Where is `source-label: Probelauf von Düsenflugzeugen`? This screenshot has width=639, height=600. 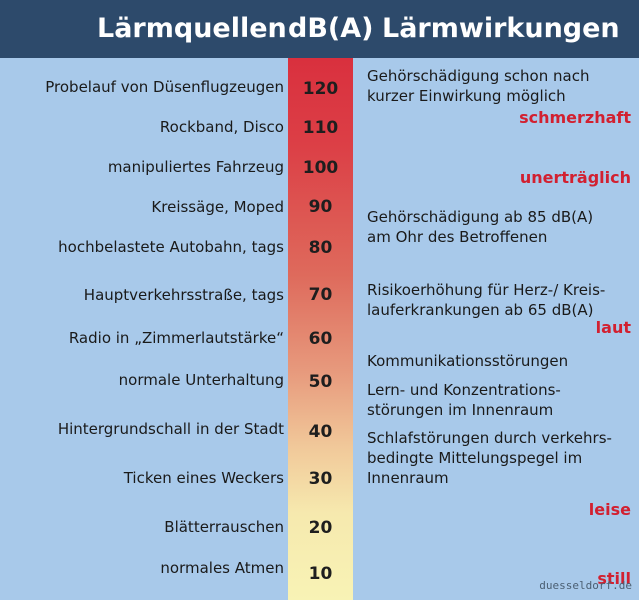
source-label: Probelauf von Düsenflugzeugen is located at coordinates (164, 87).